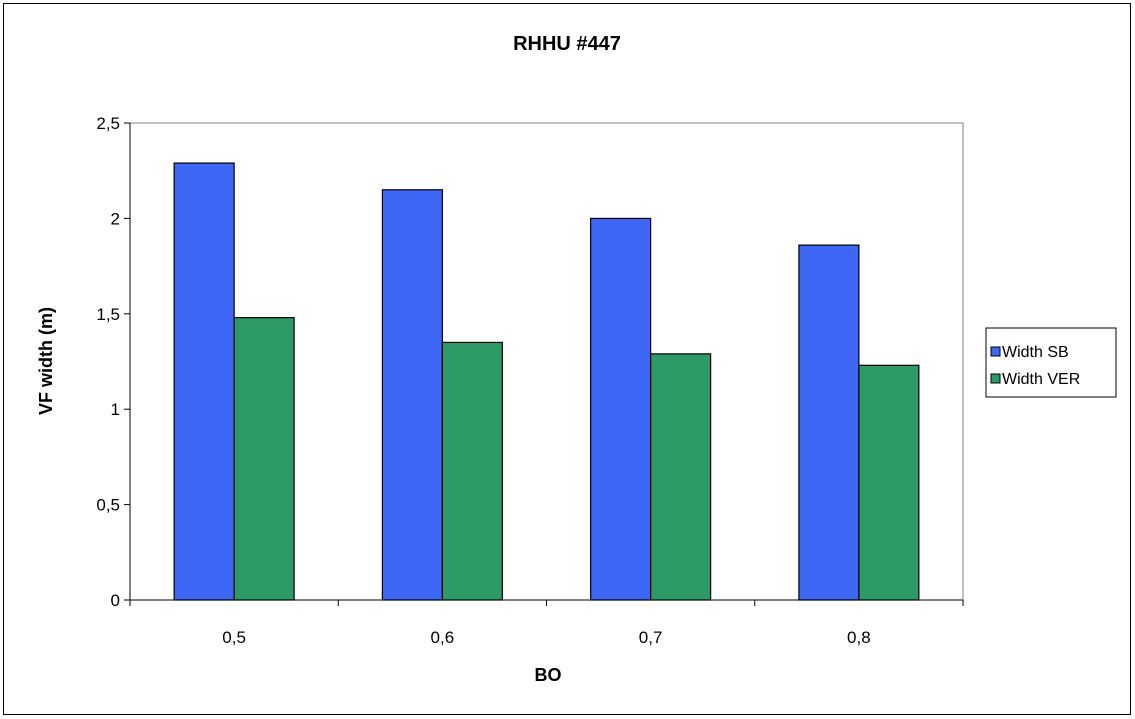  What do you see at coordinates (995, 351) in the screenshot?
I see `legend-swatch-width-sb` at bounding box center [995, 351].